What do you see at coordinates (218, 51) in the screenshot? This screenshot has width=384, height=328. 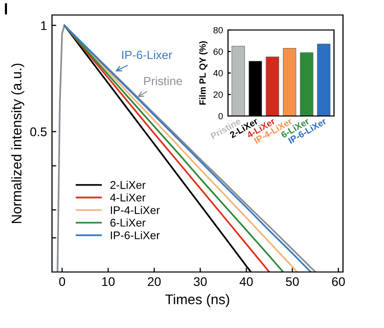 I see `y-tick-label: 60` at bounding box center [218, 51].